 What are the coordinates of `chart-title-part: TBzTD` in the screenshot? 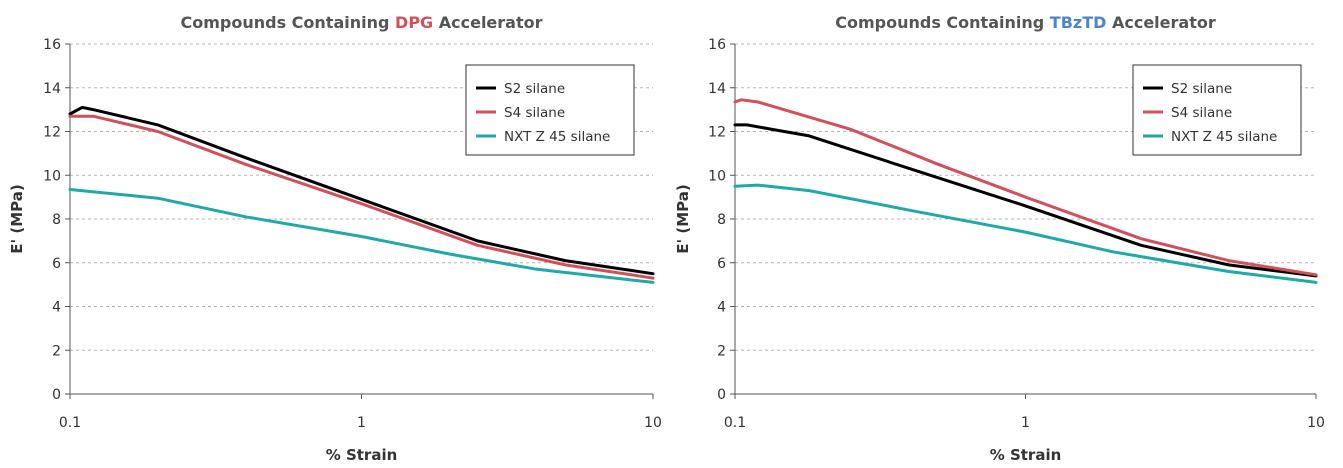 It's located at (1078, 22).